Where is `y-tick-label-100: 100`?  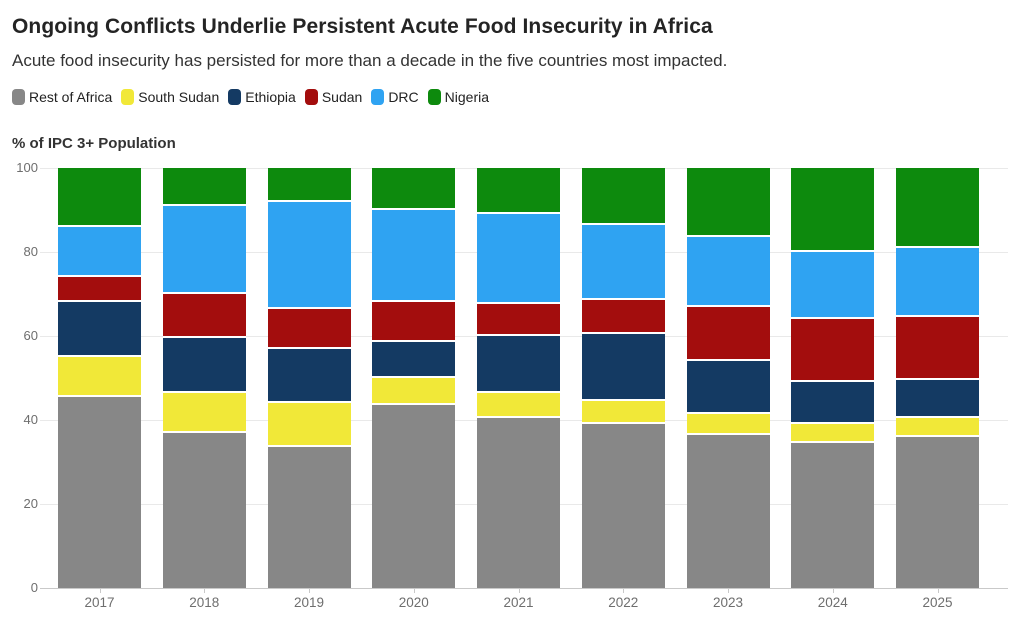 y-tick-label-100: 100 is located at coordinates (27, 167).